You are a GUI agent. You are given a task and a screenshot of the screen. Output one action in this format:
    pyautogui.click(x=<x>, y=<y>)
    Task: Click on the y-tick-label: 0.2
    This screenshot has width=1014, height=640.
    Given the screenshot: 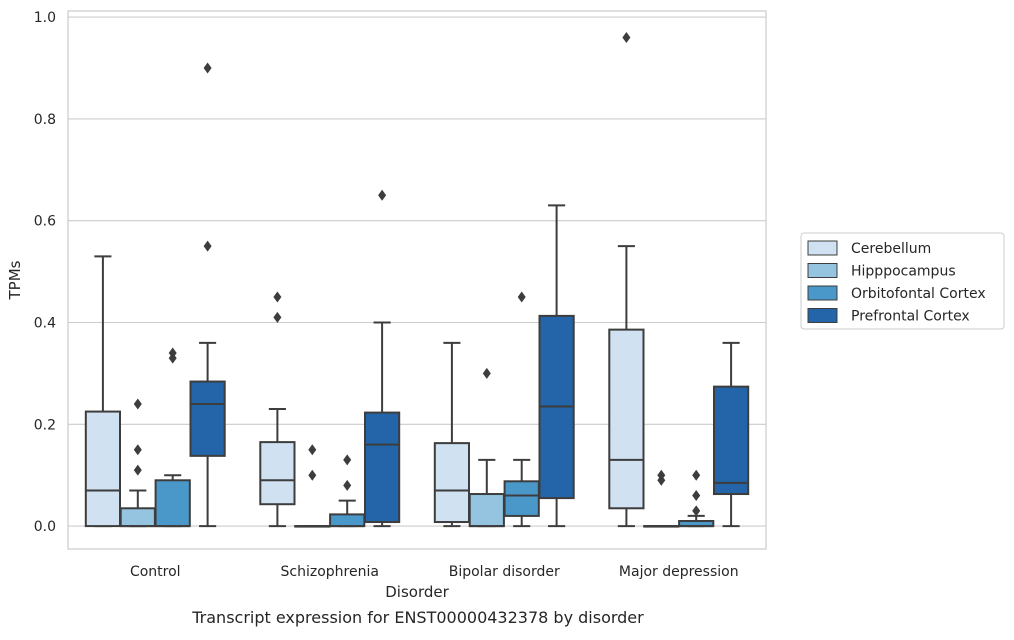 What is the action you would take?
    pyautogui.click(x=45, y=425)
    